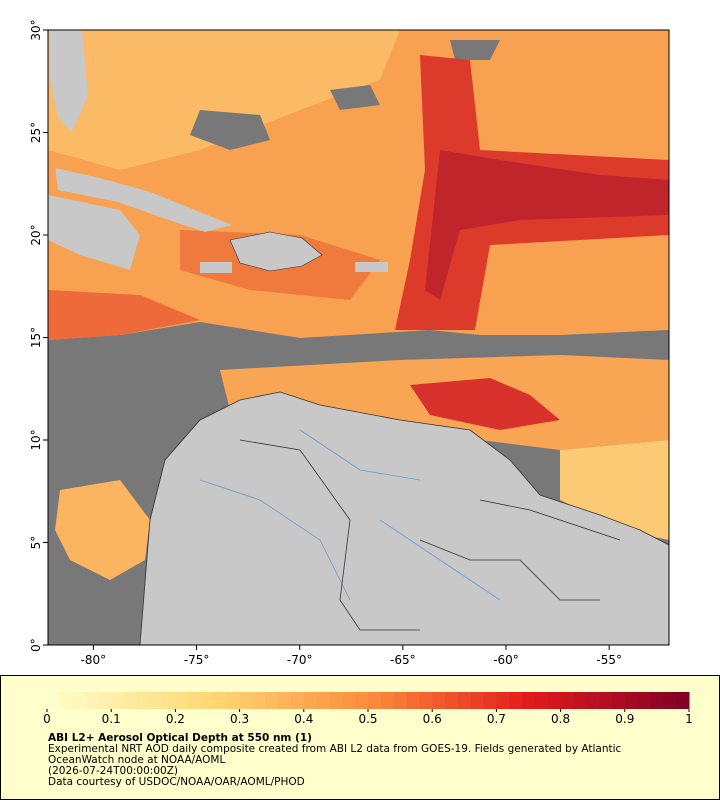  What do you see at coordinates (689, 719) in the screenshot?
I see `colorbar-tick-label: 1` at bounding box center [689, 719].